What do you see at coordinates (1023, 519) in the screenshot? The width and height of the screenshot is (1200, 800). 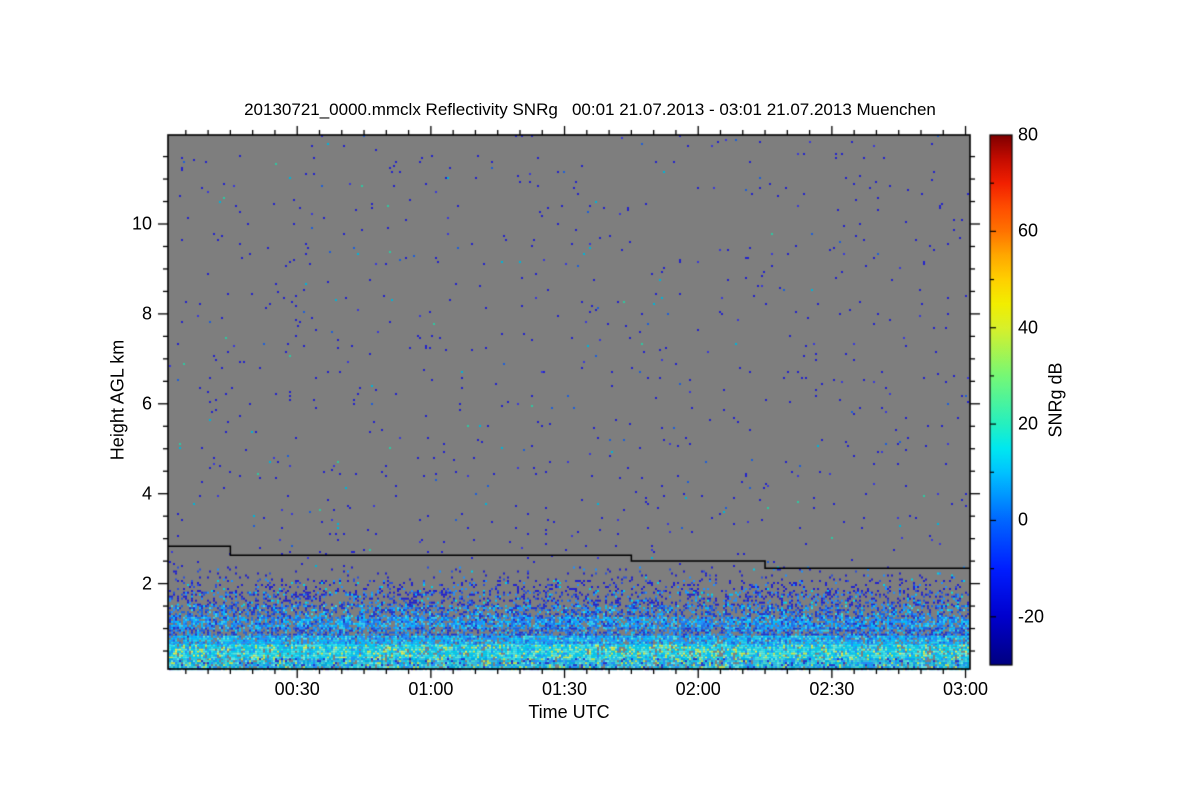 I see `colorbar-tick-label: 0` at bounding box center [1023, 519].